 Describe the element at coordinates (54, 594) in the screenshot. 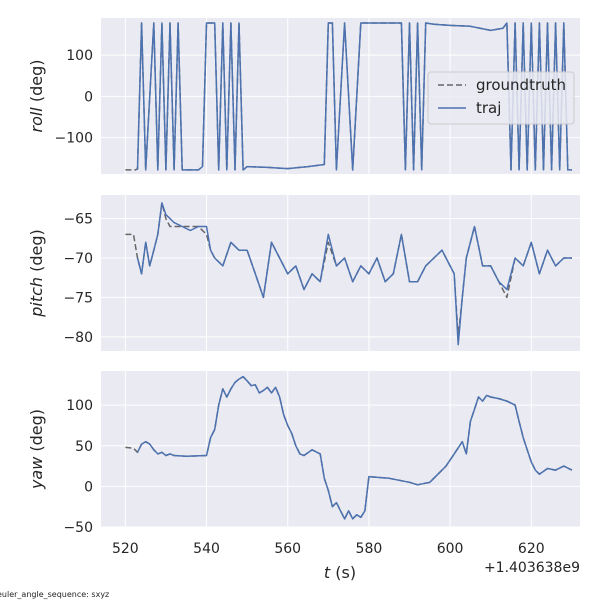

I see `footnote: euler_angle_sequence: sxyz` at that location.